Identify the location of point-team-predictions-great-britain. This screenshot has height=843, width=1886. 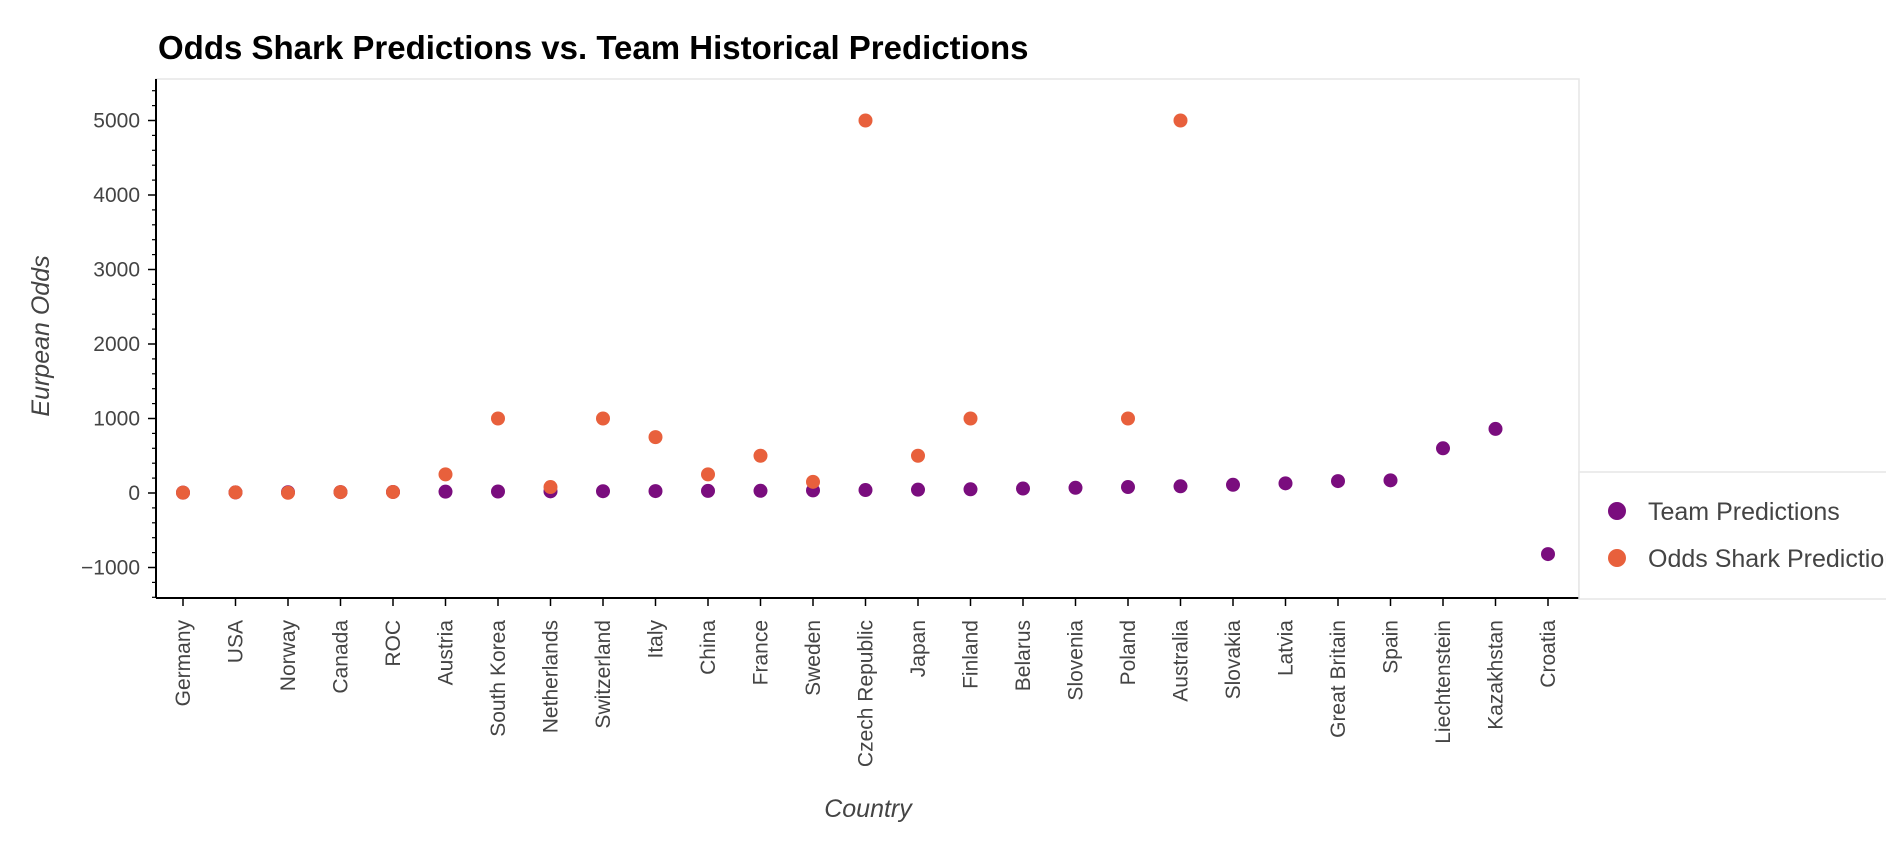
(1338, 481).